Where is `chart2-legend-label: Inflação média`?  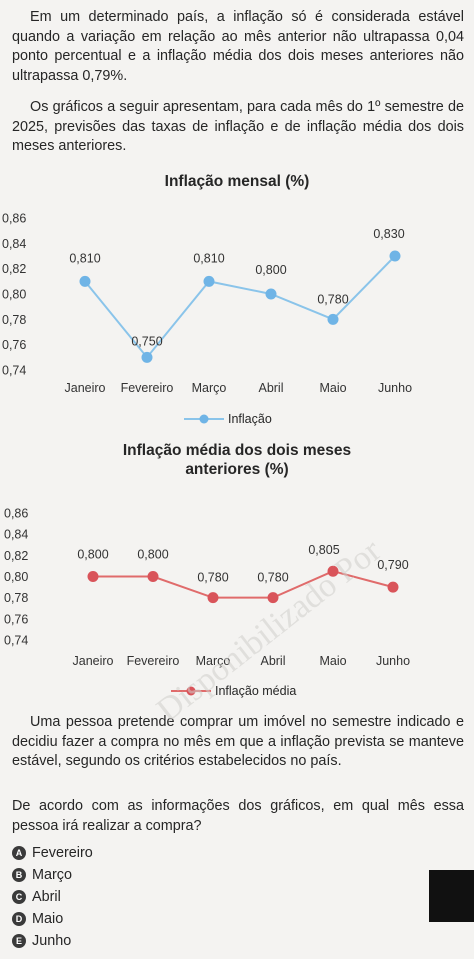 chart2-legend-label: Inflação média is located at coordinates (256, 691).